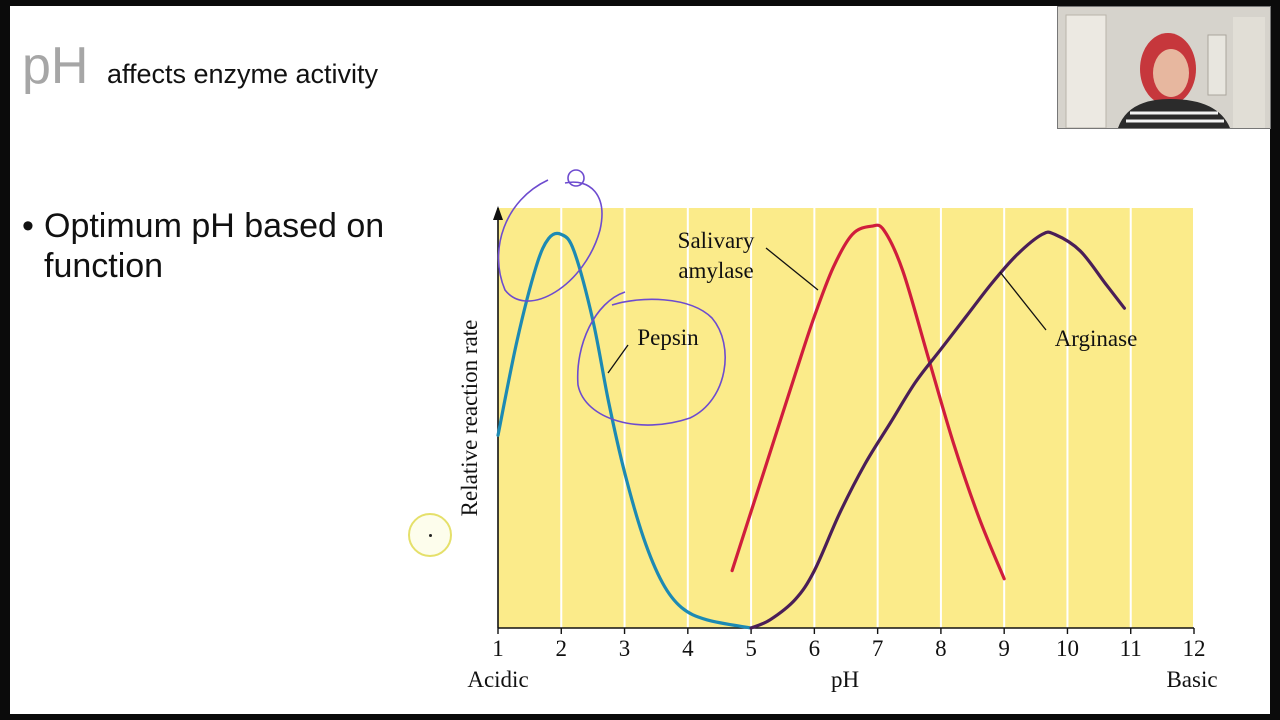  I want to click on pointer-cursor, so click(430, 535).